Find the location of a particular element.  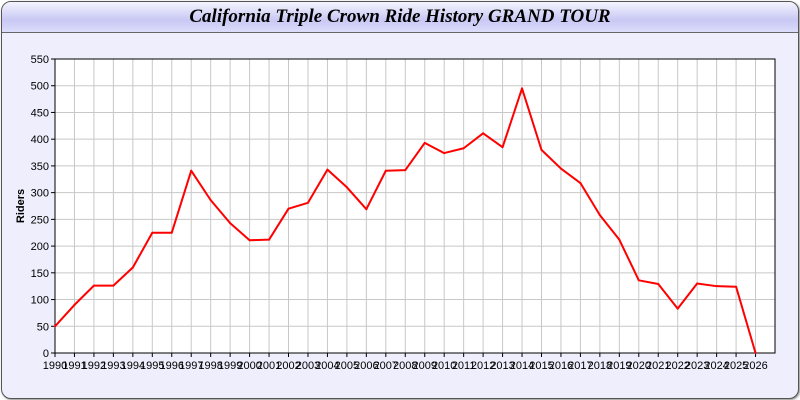

x-tick-label: 2003 is located at coordinates (308, 366).